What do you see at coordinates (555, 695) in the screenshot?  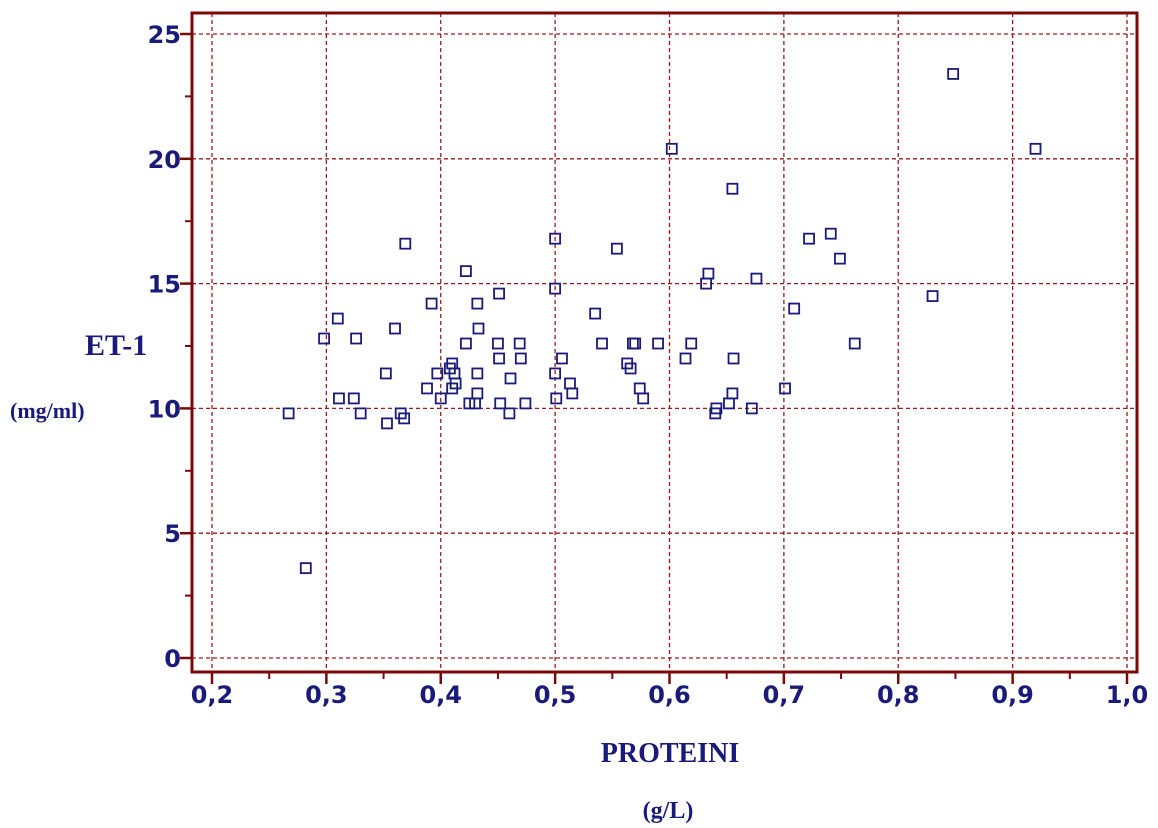 I see `x-tick-label: 0,5` at bounding box center [555, 695].